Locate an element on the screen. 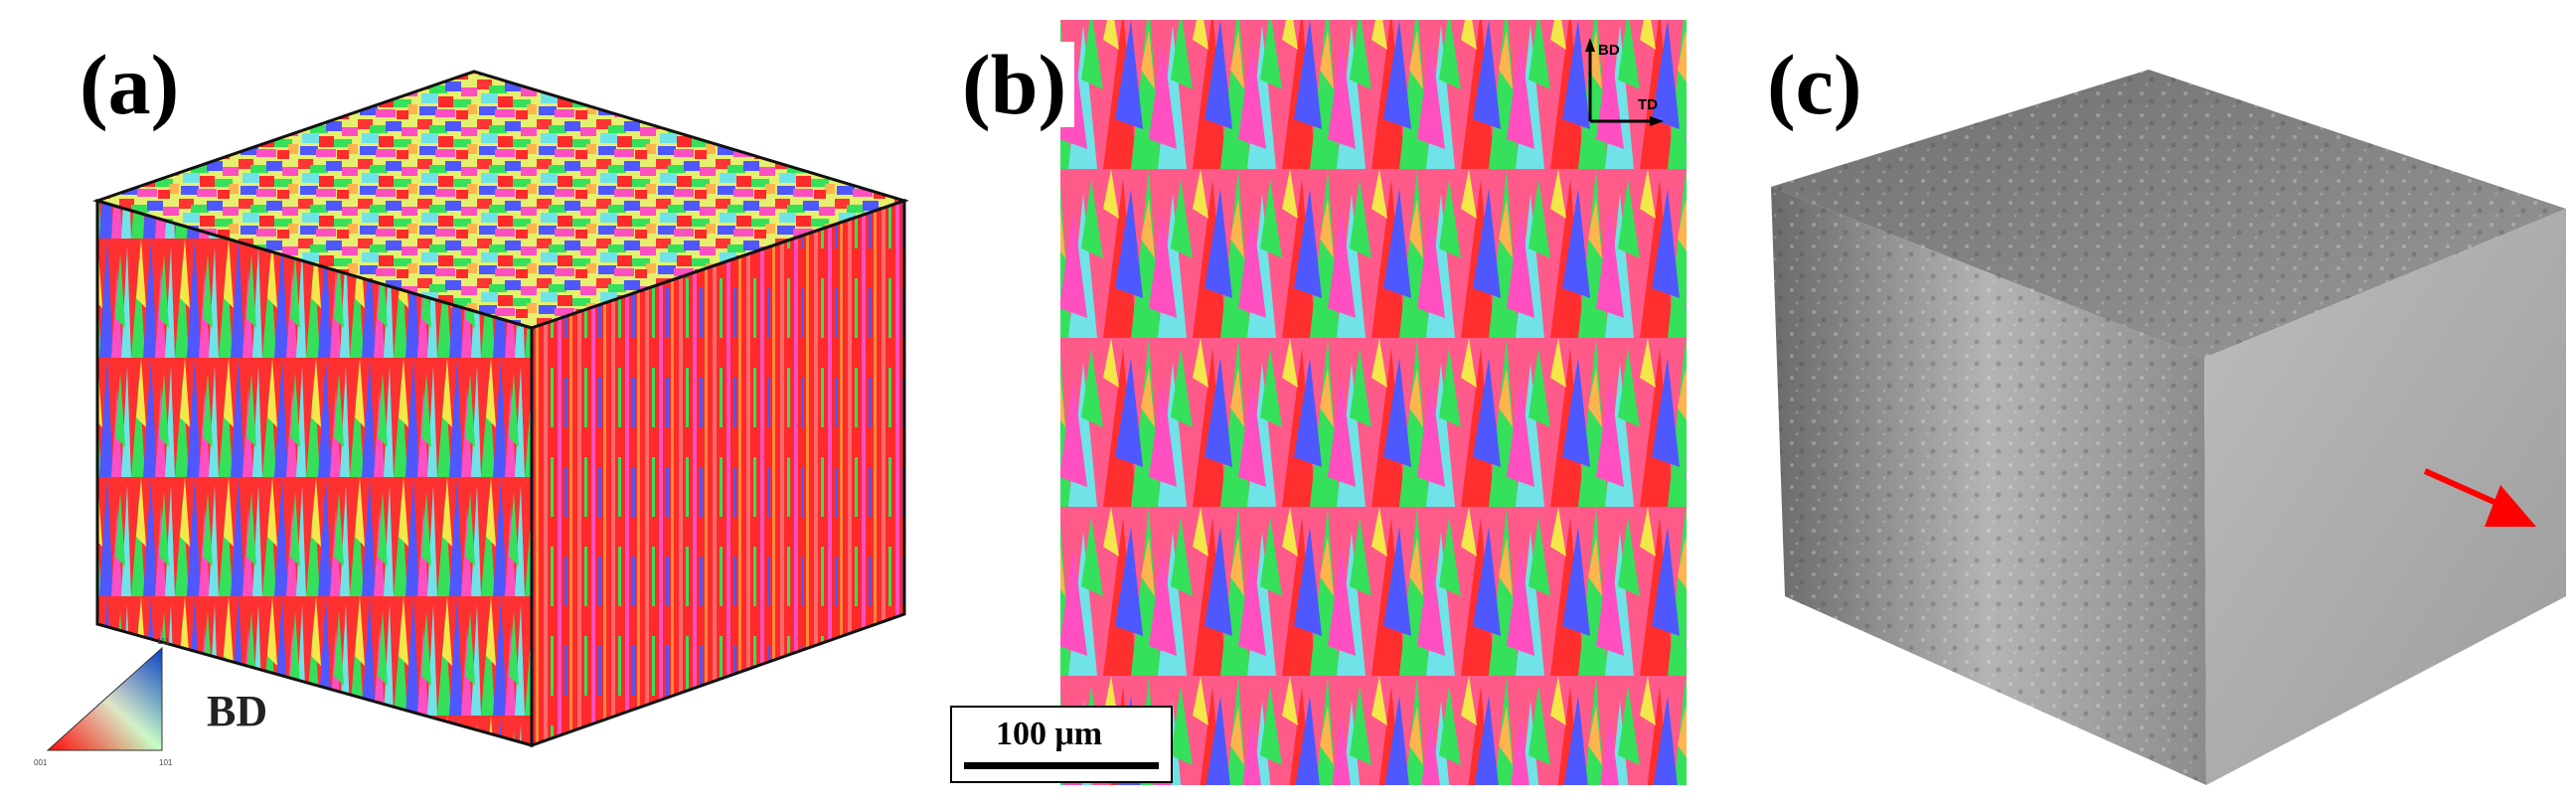 The height and width of the screenshot is (803, 2576). scale-bar-line is located at coordinates (1061, 765).